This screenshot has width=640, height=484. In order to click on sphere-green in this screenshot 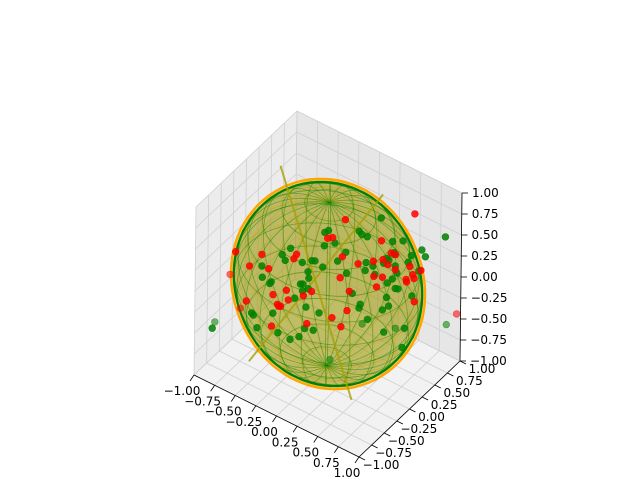, I will do `click(328, 284)`.